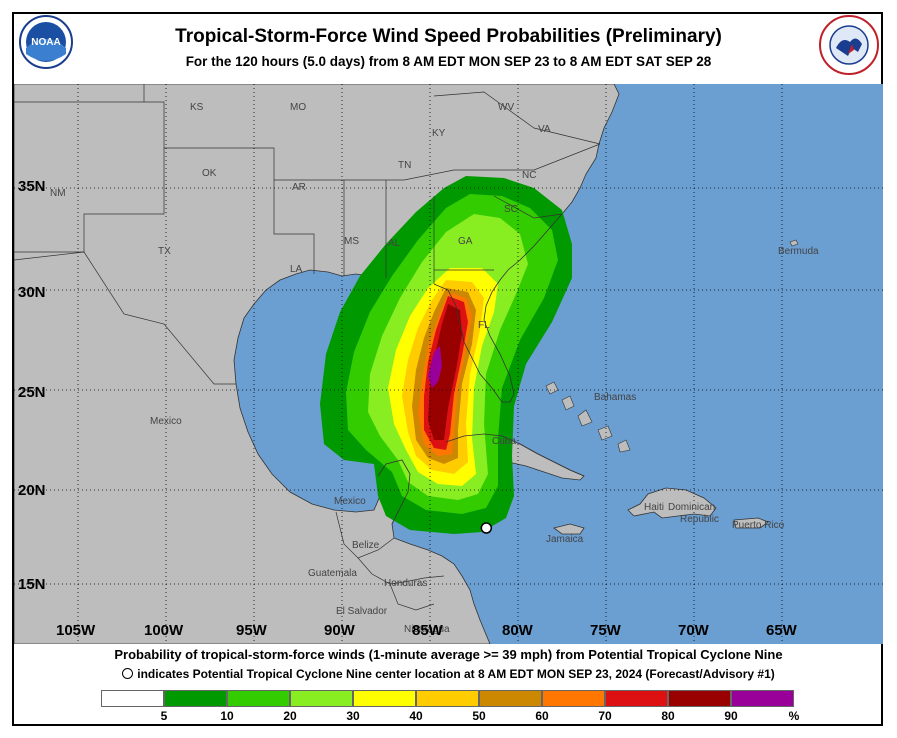 This screenshot has width=897, height=738. I want to click on place-label: Cuba, so click(504, 441).